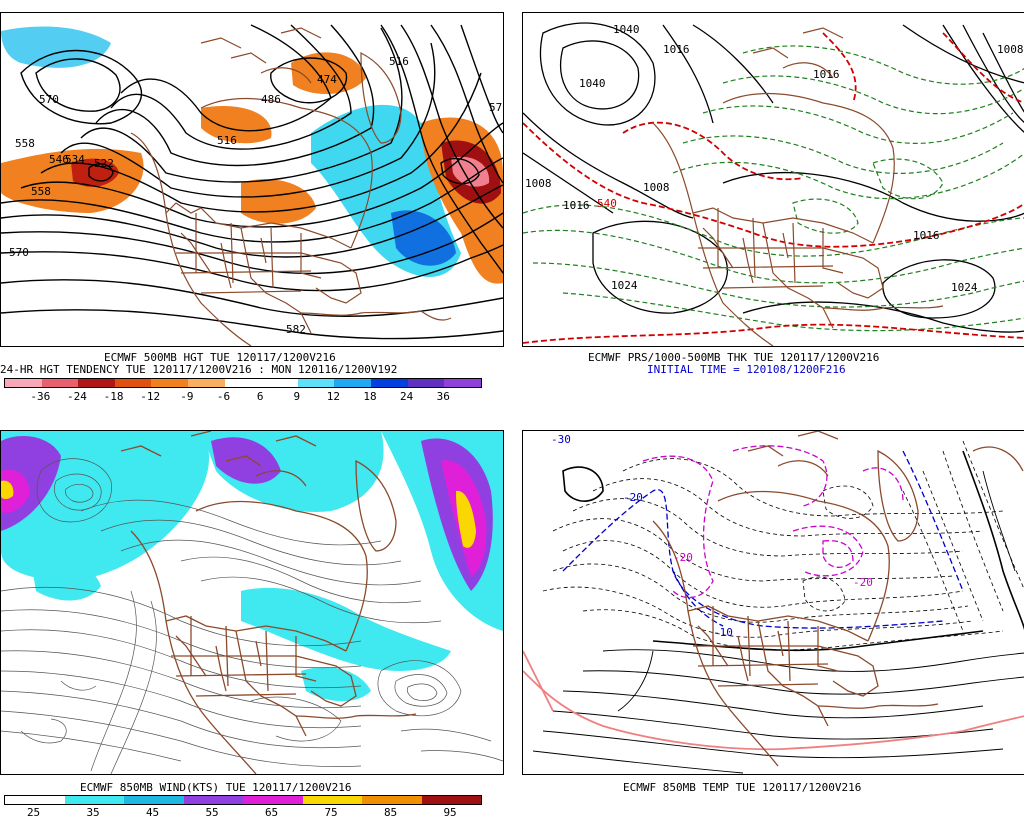  Describe the element at coordinates (77, 396) in the screenshot. I see `colorbar-tick-label: -24` at that location.